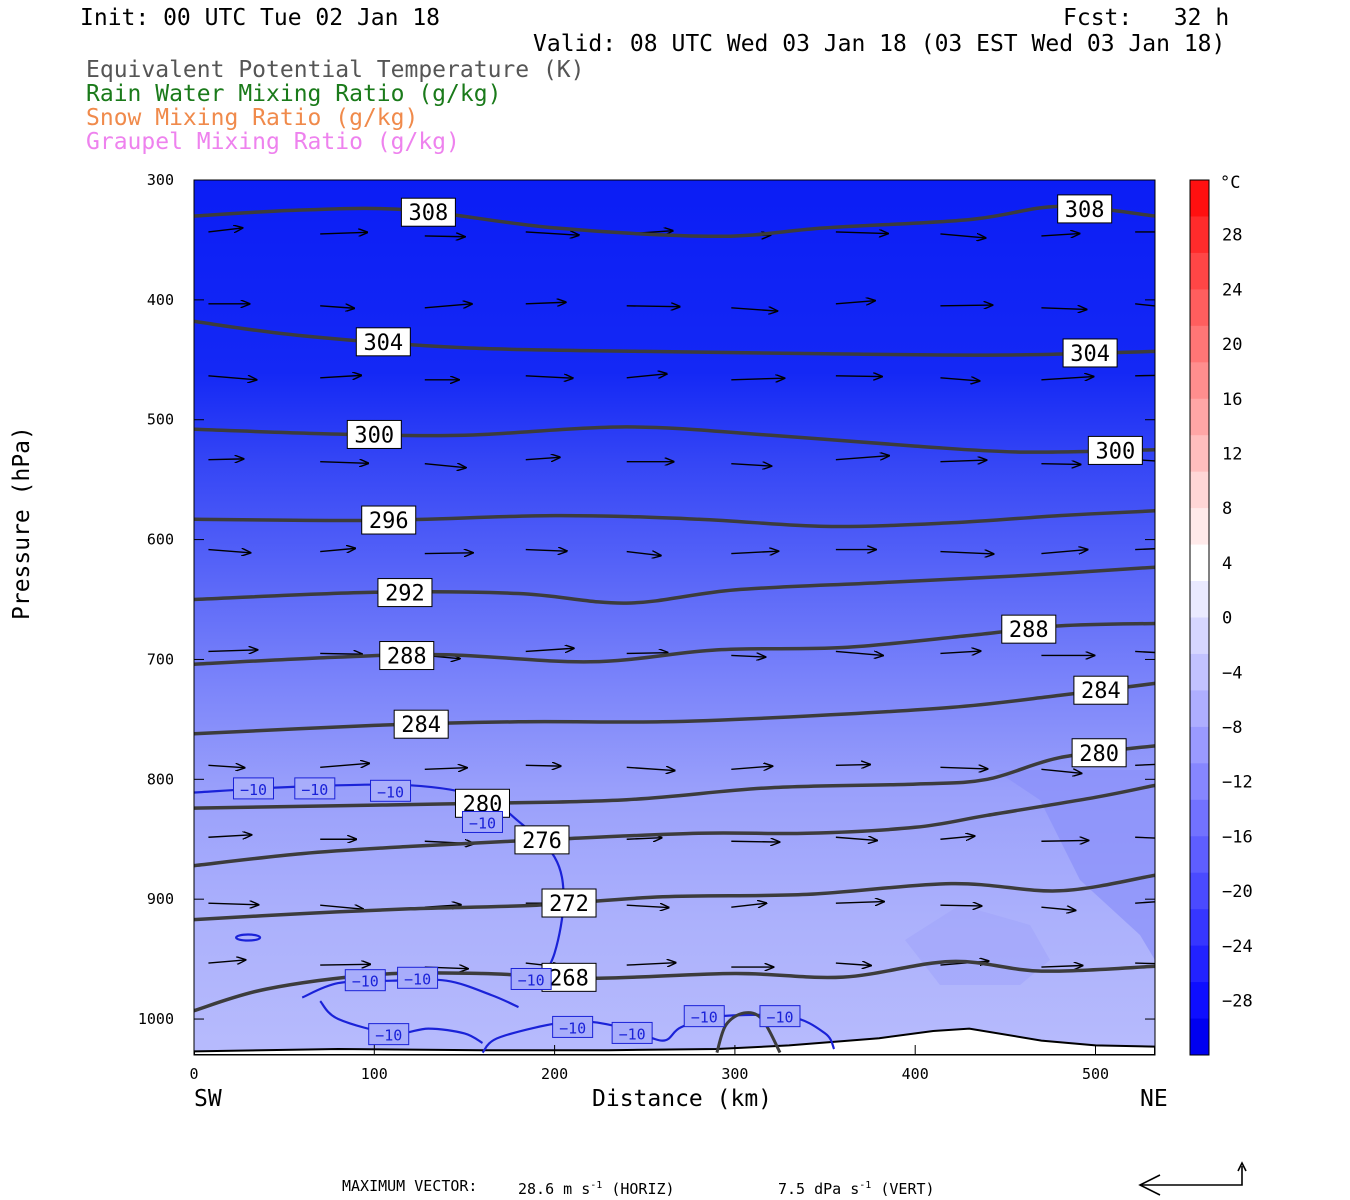 This screenshot has height=1200, width=1350. Describe the element at coordinates (1154, 1099) in the screenshot. I see `x-end-right-label: NE` at that location.